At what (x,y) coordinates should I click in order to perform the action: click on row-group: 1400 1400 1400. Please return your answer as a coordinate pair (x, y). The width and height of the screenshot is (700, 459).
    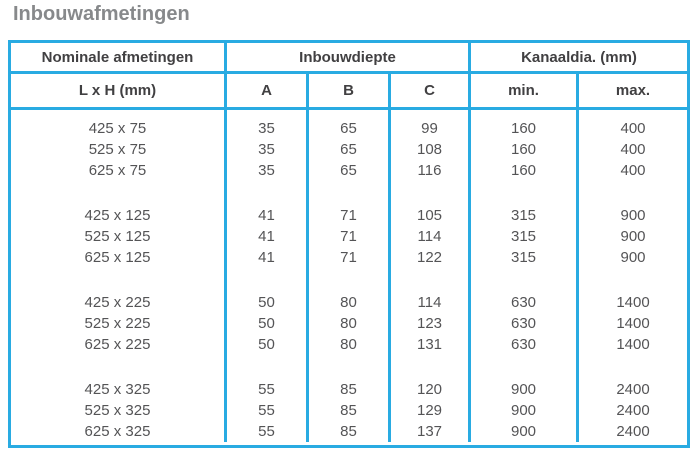
    Looking at the image, I should click on (633, 323).